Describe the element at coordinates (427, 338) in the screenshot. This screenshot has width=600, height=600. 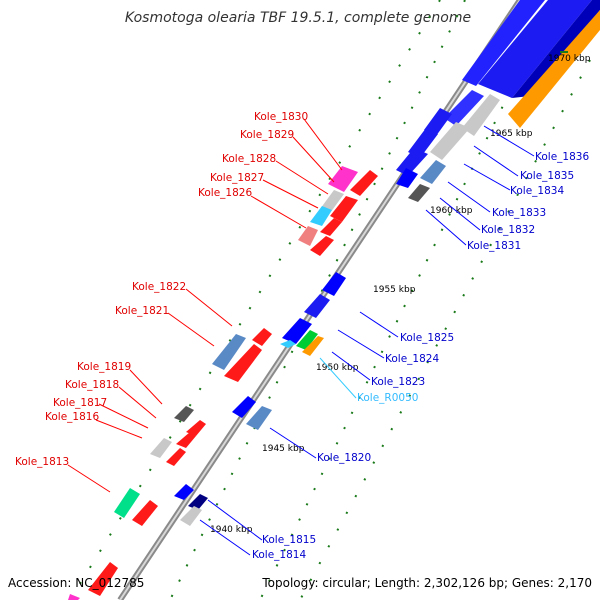
I see `gene-label: Kole_1825` at that location.